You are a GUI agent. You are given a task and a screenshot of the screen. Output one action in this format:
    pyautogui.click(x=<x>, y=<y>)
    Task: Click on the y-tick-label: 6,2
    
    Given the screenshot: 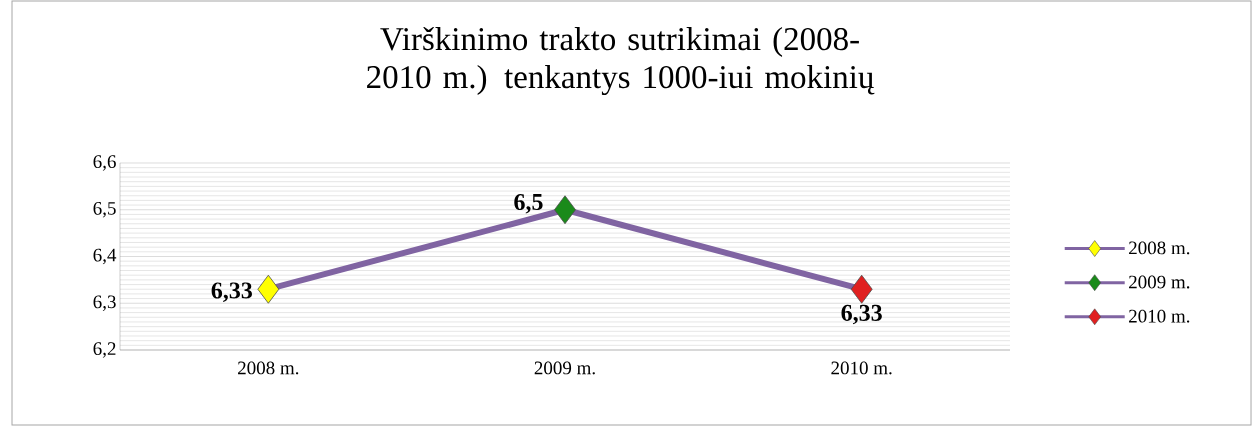 What is the action you would take?
    pyautogui.click(x=104, y=350)
    